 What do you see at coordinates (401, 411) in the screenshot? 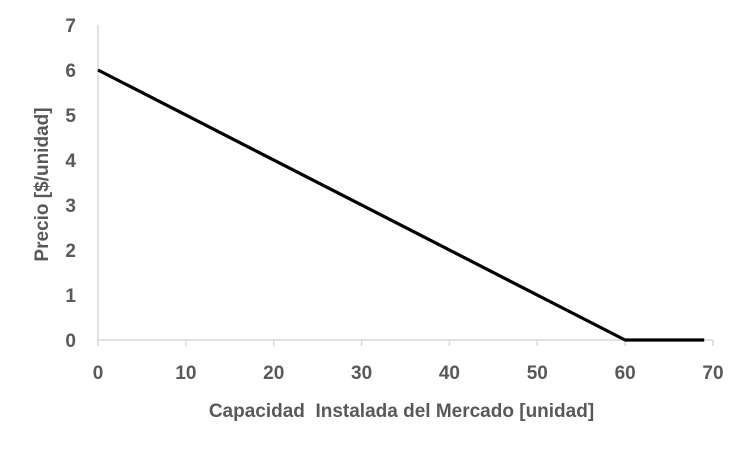
I see `x-axis-title: Capacidad Instalada del Mercado [unidad]` at bounding box center [401, 411].